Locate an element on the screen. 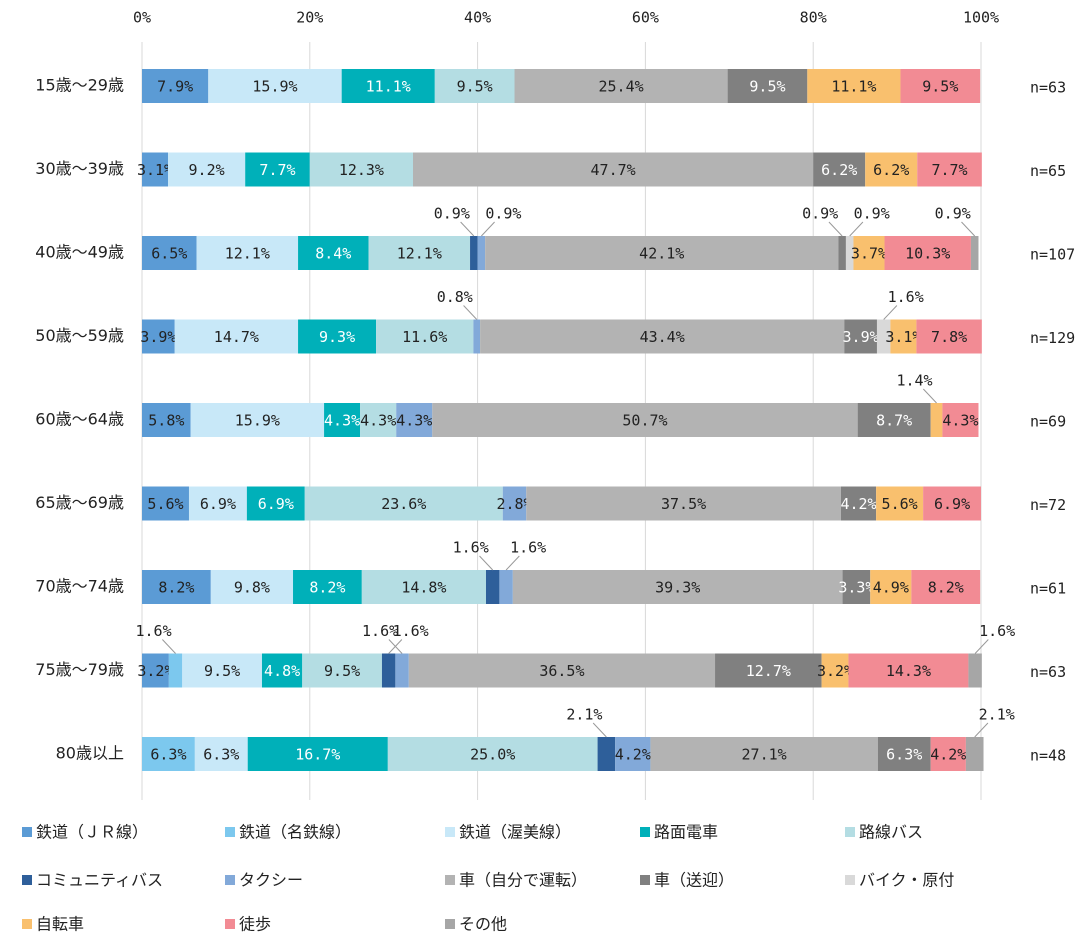 The width and height of the screenshot is (1085, 937). legend-label: タクシー is located at coordinates (271, 880).